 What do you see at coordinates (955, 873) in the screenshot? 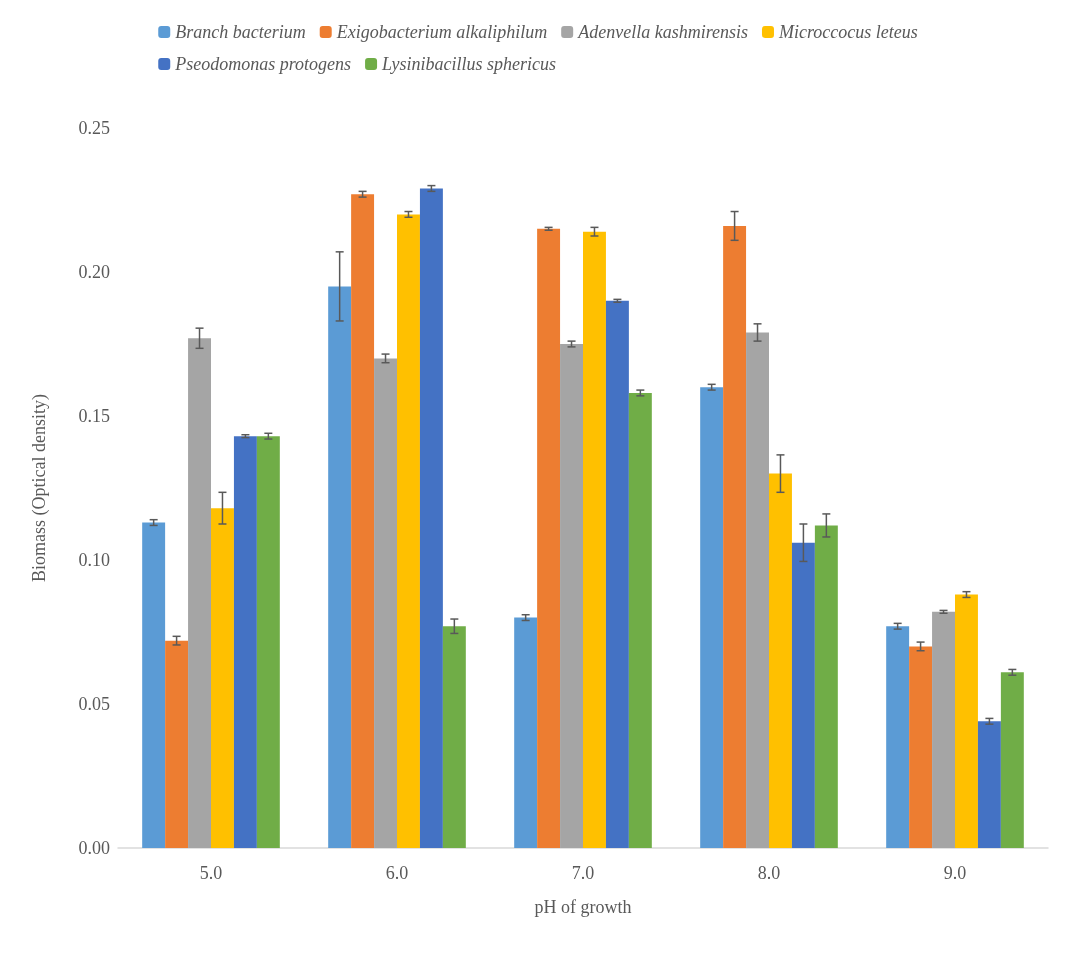
I see `x-tick-label: 9.0` at bounding box center [955, 873].